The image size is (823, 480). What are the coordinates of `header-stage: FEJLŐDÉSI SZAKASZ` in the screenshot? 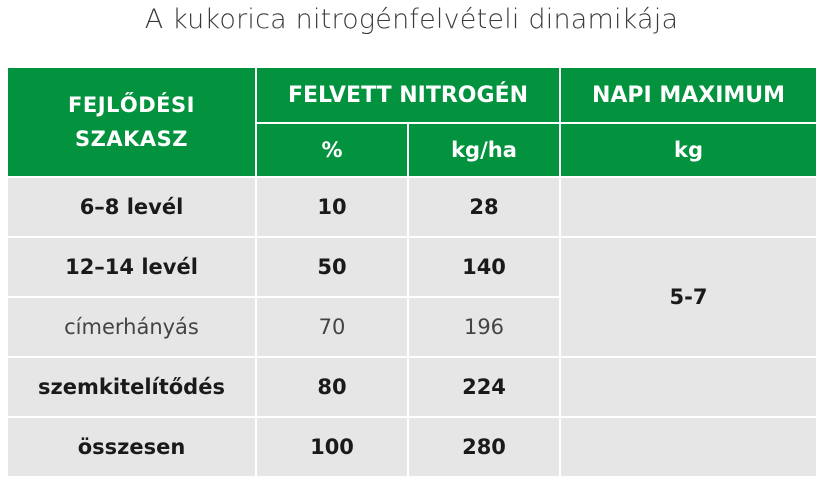 It's located at (131, 122).